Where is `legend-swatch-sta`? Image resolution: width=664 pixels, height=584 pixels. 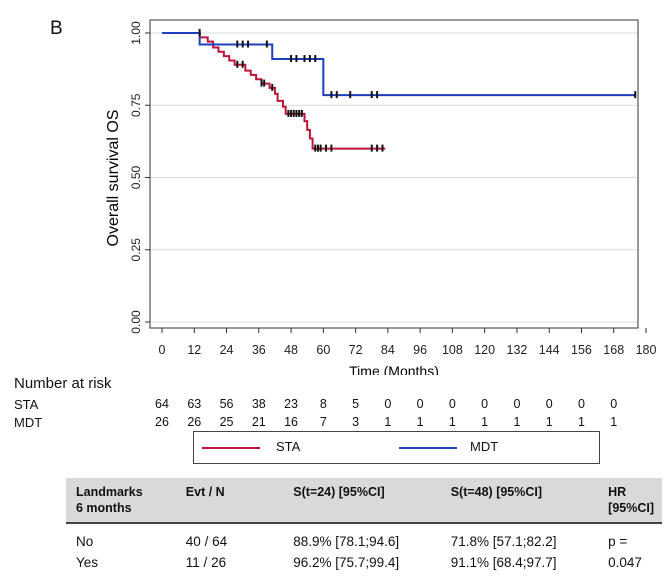
legend-swatch-sta is located at coordinates (231, 448).